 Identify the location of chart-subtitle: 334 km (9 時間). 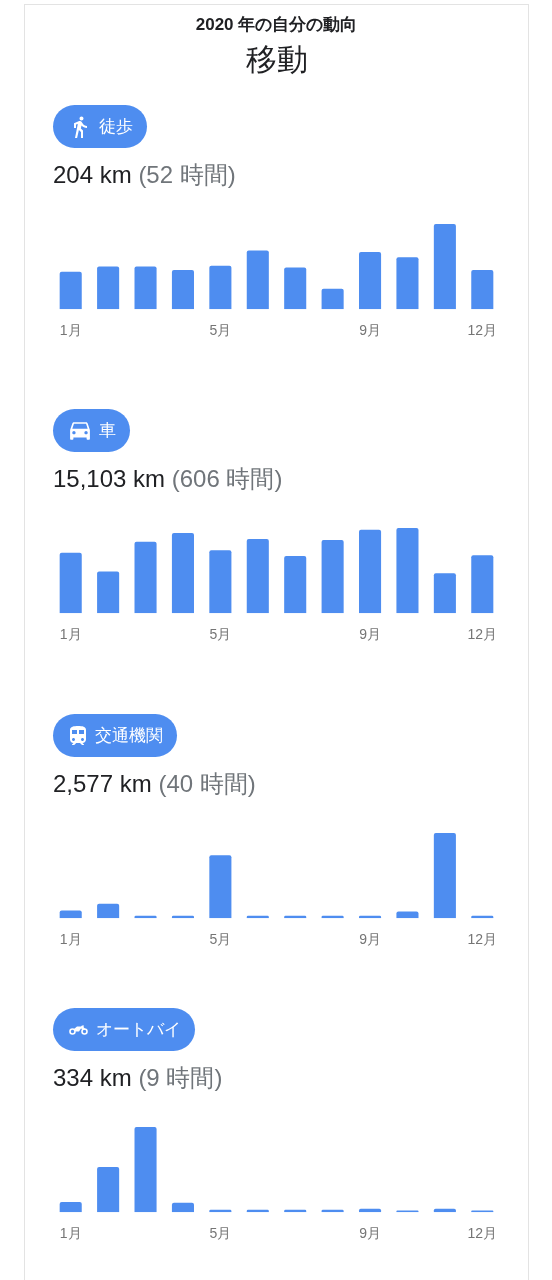
(138, 1077).